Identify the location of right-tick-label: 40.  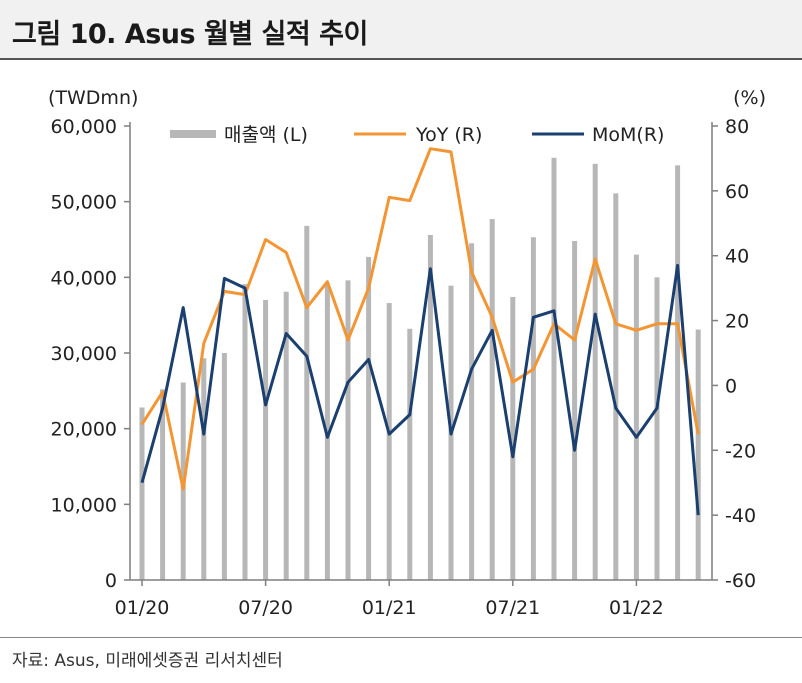
(737, 257).